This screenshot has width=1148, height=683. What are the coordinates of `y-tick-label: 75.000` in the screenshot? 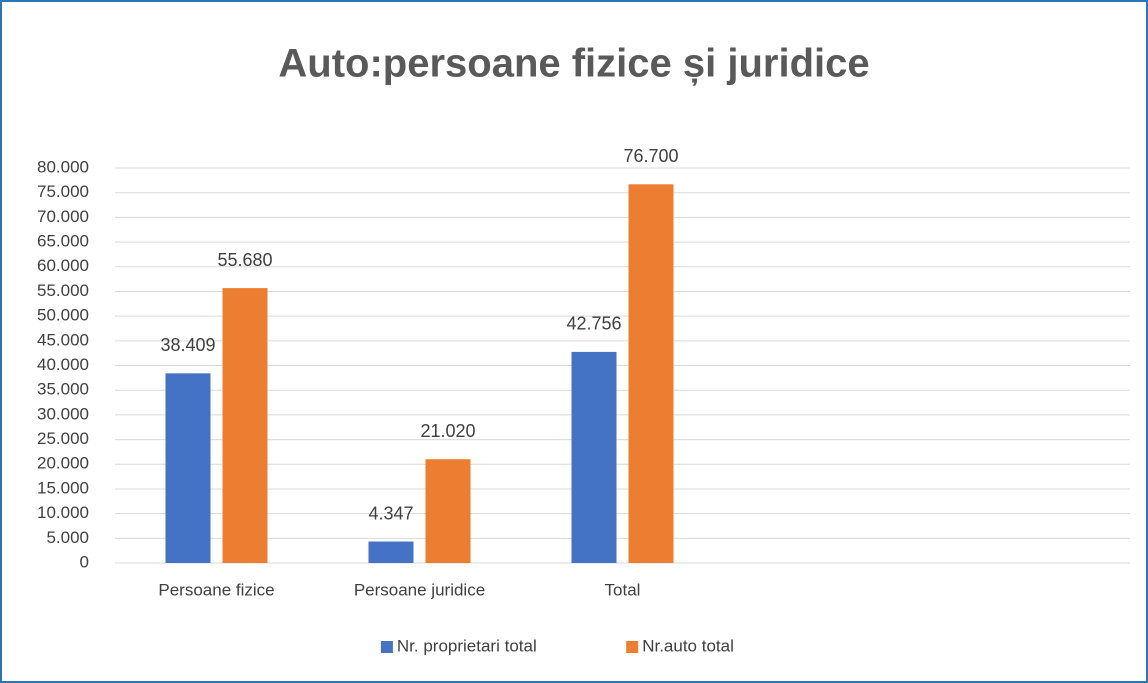 It's located at (63, 191).